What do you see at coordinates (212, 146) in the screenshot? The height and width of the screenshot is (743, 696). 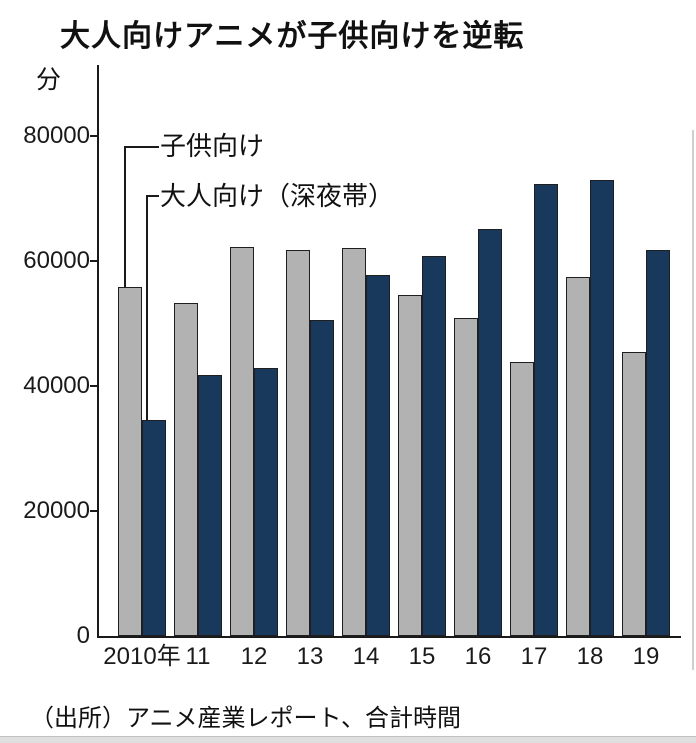 I see `legend-label-children: 子供向け` at bounding box center [212, 146].